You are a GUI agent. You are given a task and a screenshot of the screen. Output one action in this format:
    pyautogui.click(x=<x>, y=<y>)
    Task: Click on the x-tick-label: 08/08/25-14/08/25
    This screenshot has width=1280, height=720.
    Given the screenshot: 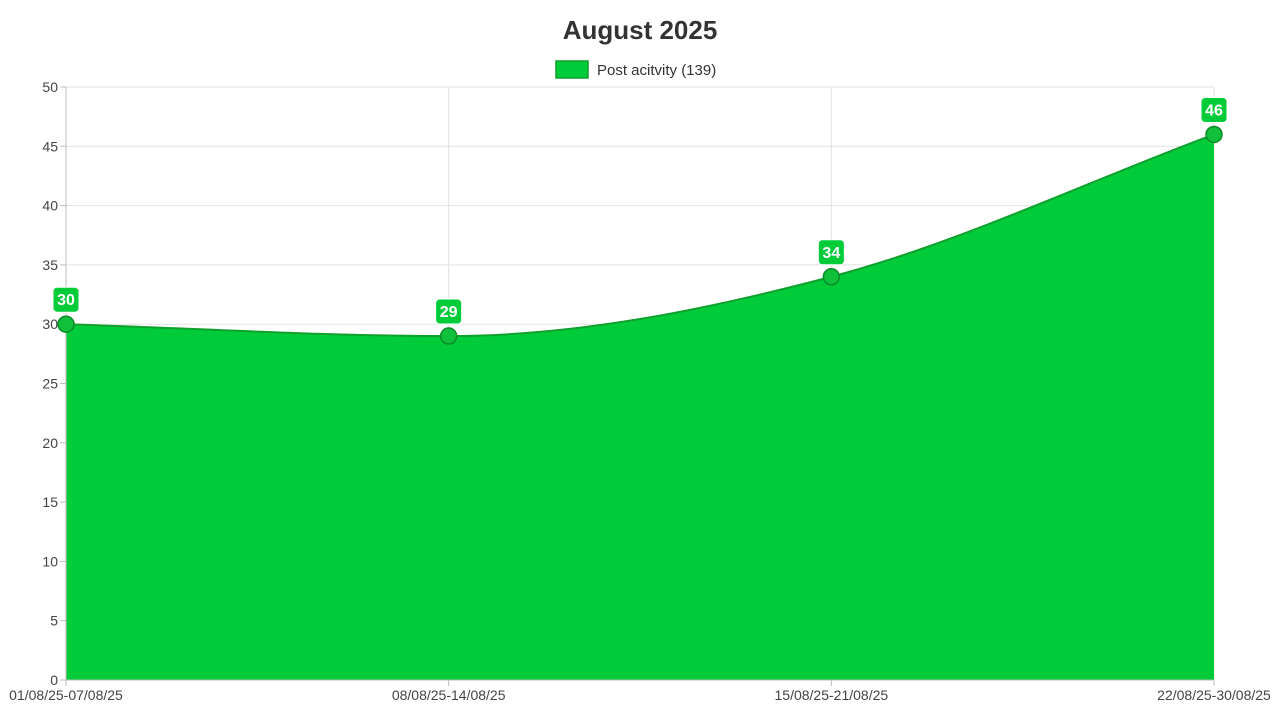 What is the action you would take?
    pyautogui.click(x=449, y=695)
    